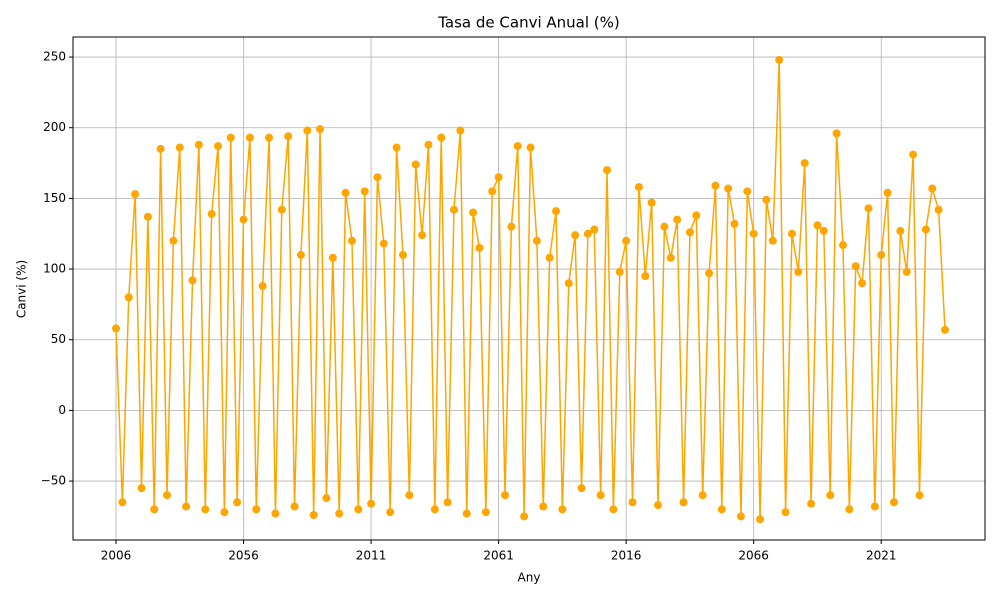  What do you see at coordinates (62, 410) in the screenshot?
I see `y-tick-label: 0` at bounding box center [62, 410].